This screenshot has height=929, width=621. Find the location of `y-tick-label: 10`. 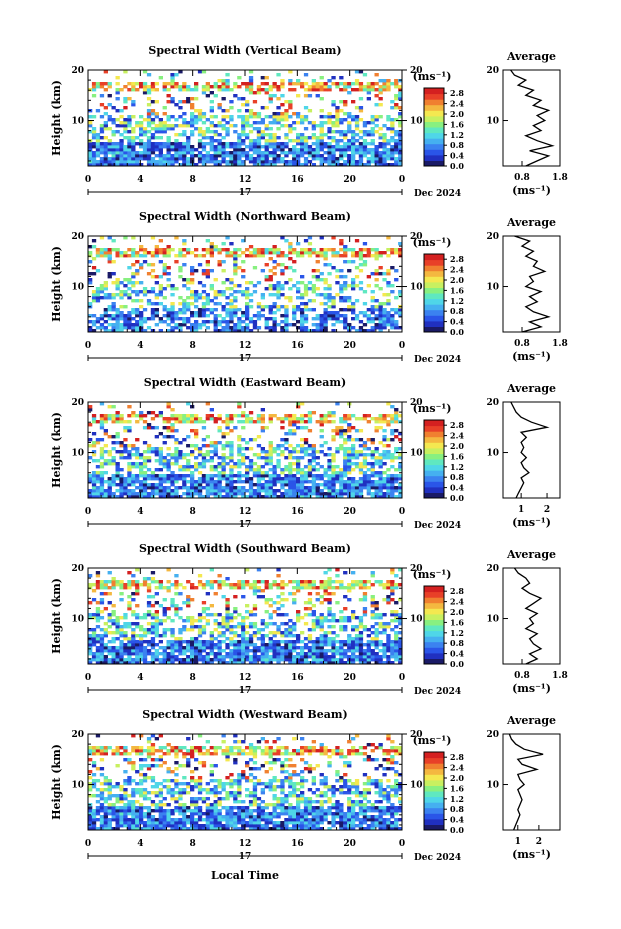

y-tick-label: 10 is located at coordinates (77, 454).